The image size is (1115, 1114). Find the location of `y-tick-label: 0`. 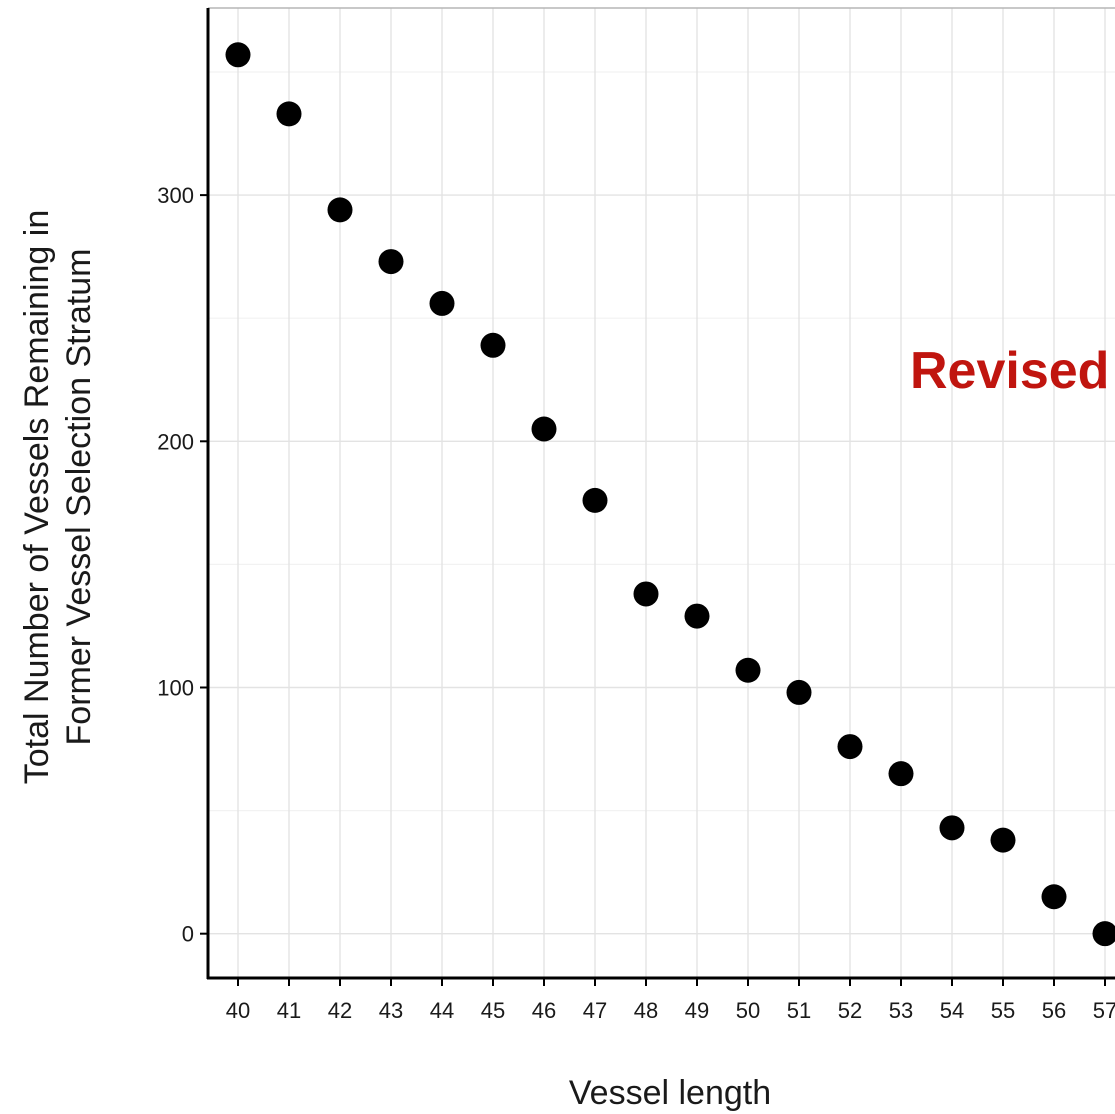

y-tick-label: 0 is located at coordinates (188, 934).